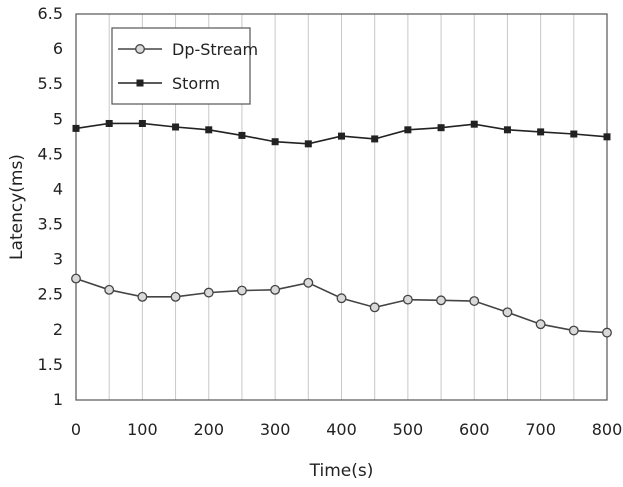  What do you see at coordinates (58, 48) in the screenshot?
I see `y-tick-label: 6` at bounding box center [58, 48].